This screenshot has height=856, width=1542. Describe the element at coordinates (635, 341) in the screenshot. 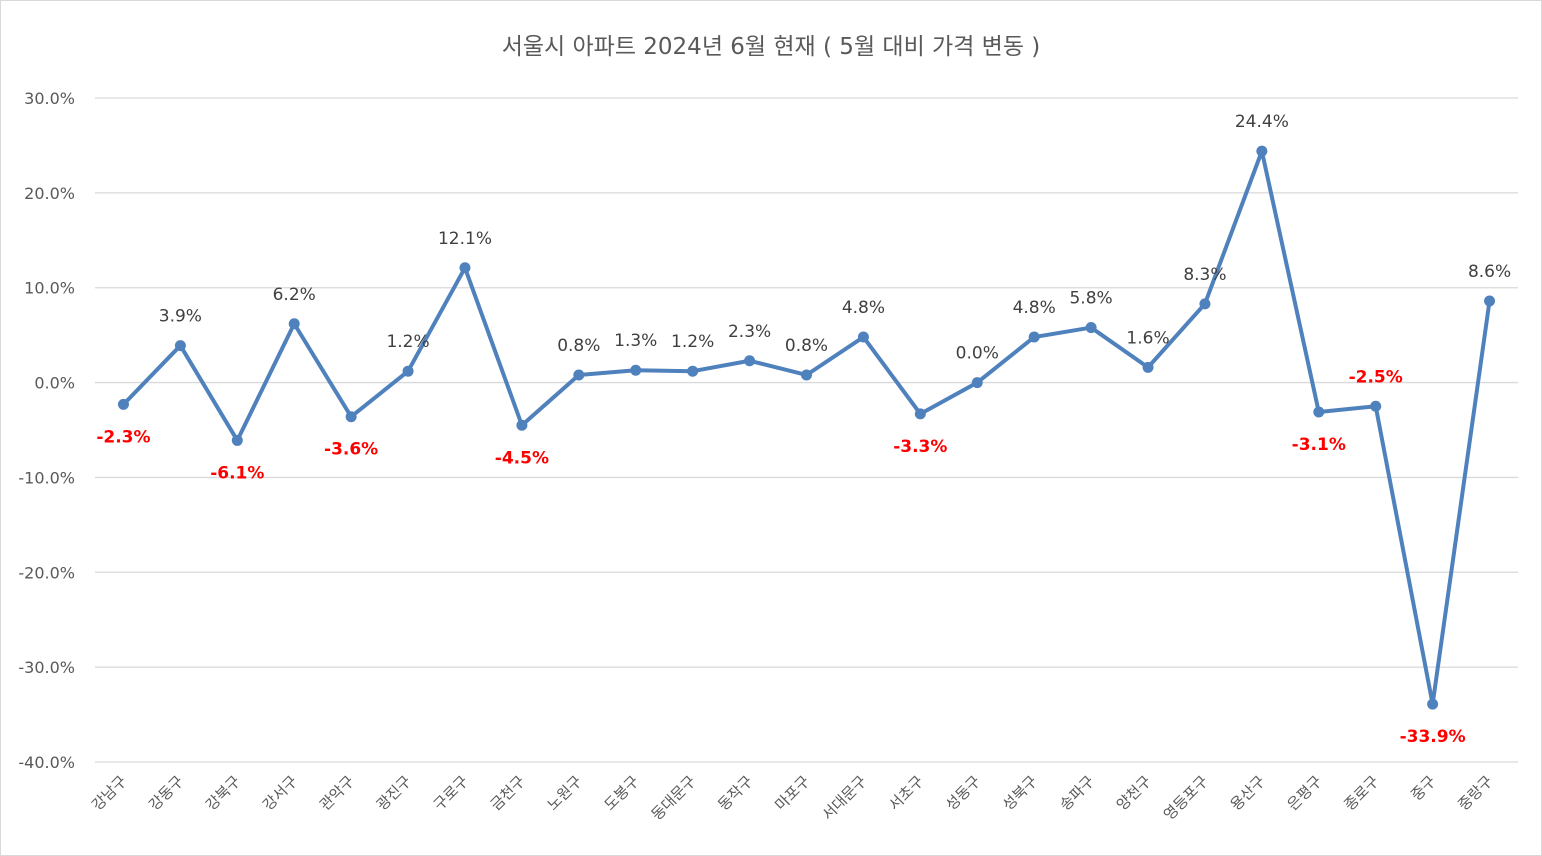

I see `data-label: 1.3%` at that location.